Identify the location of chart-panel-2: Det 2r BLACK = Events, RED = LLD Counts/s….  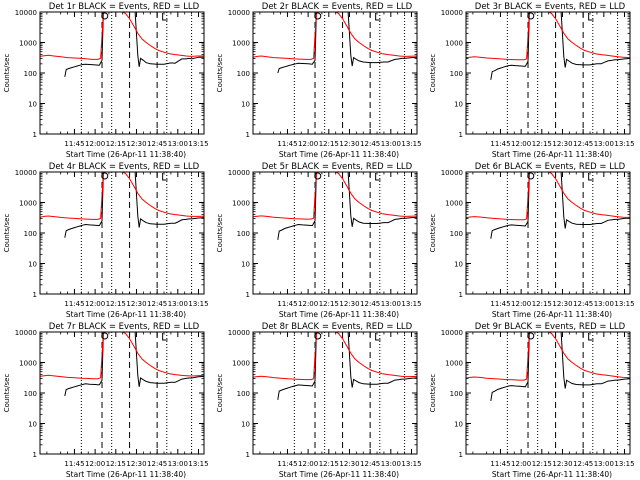
(319, 80).